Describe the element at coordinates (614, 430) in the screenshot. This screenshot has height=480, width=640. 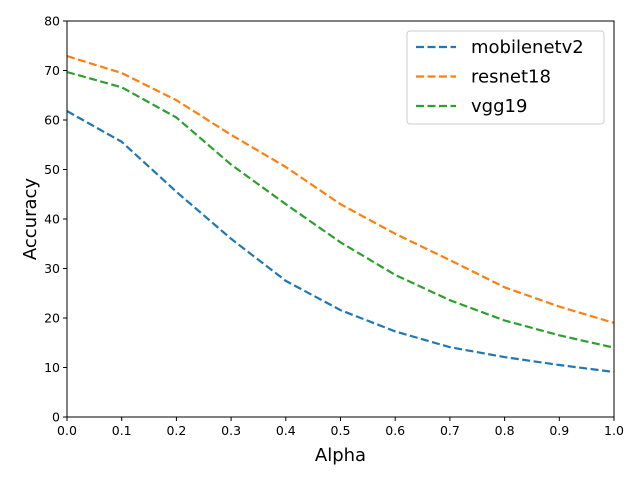
I see `x-tick-label: 1.0` at that location.